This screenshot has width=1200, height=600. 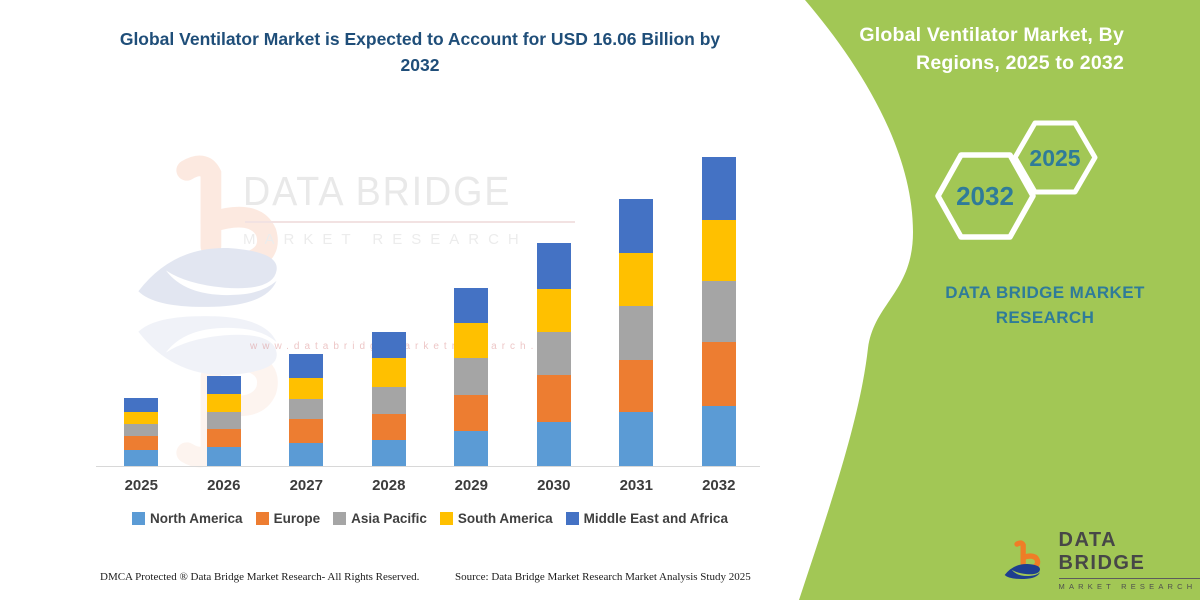 I want to click on databridge-logo-icon, so click(x=1022, y=559).